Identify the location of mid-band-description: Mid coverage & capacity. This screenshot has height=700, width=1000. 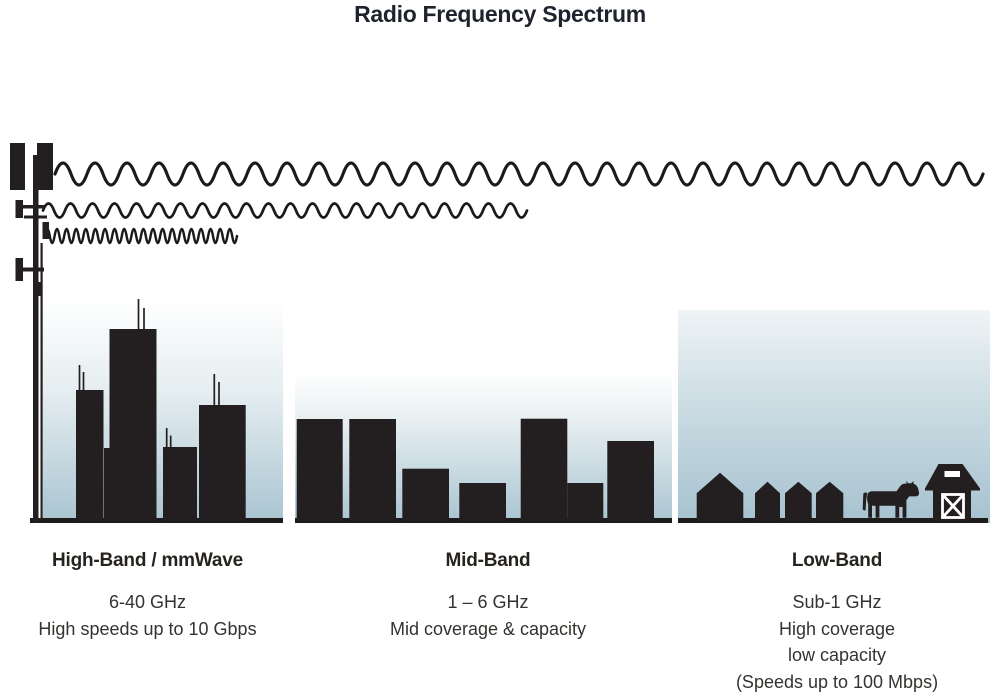
(488, 628).